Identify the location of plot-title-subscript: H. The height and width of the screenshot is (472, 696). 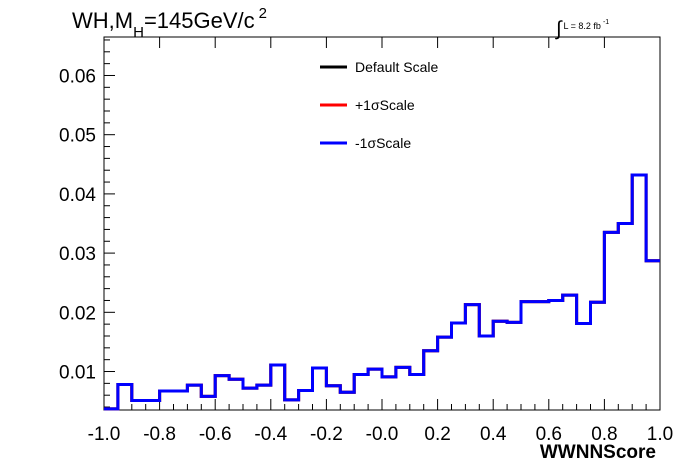
(138, 32).